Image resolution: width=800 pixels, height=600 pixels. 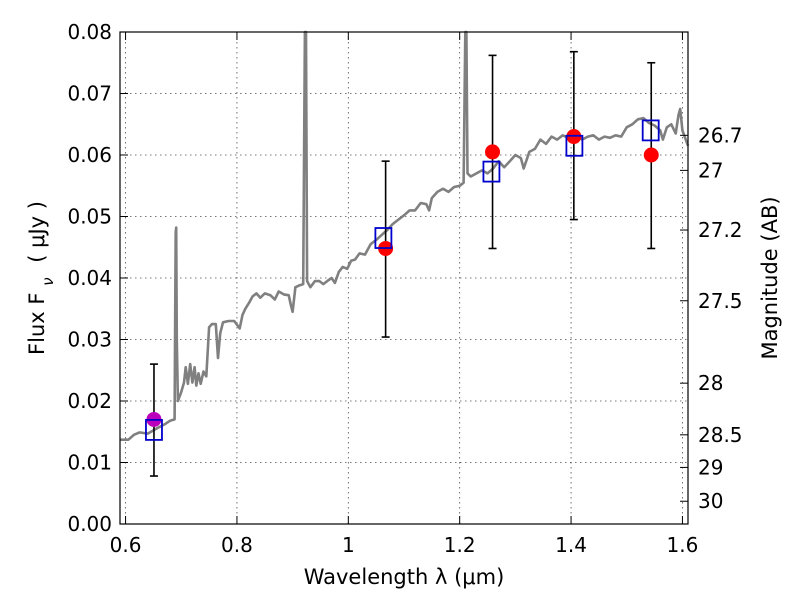 What do you see at coordinates (710, 467) in the screenshot?
I see `y2-tick-label: 29` at bounding box center [710, 467].